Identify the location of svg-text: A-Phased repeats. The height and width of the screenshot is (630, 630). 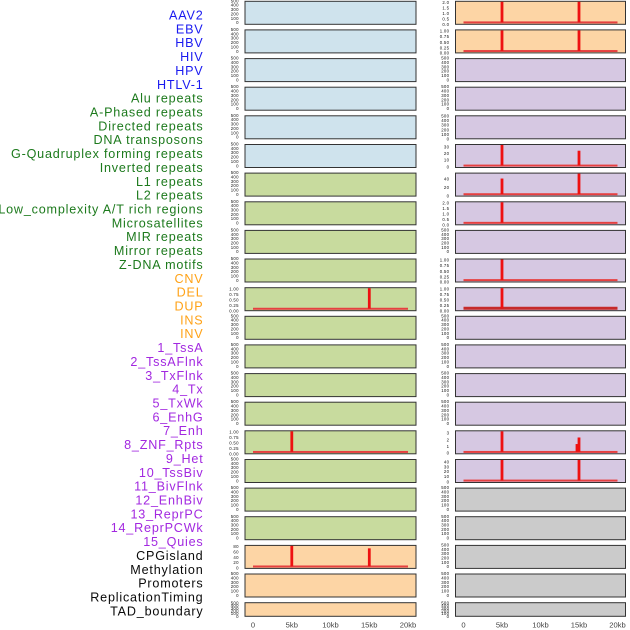
(147, 113).